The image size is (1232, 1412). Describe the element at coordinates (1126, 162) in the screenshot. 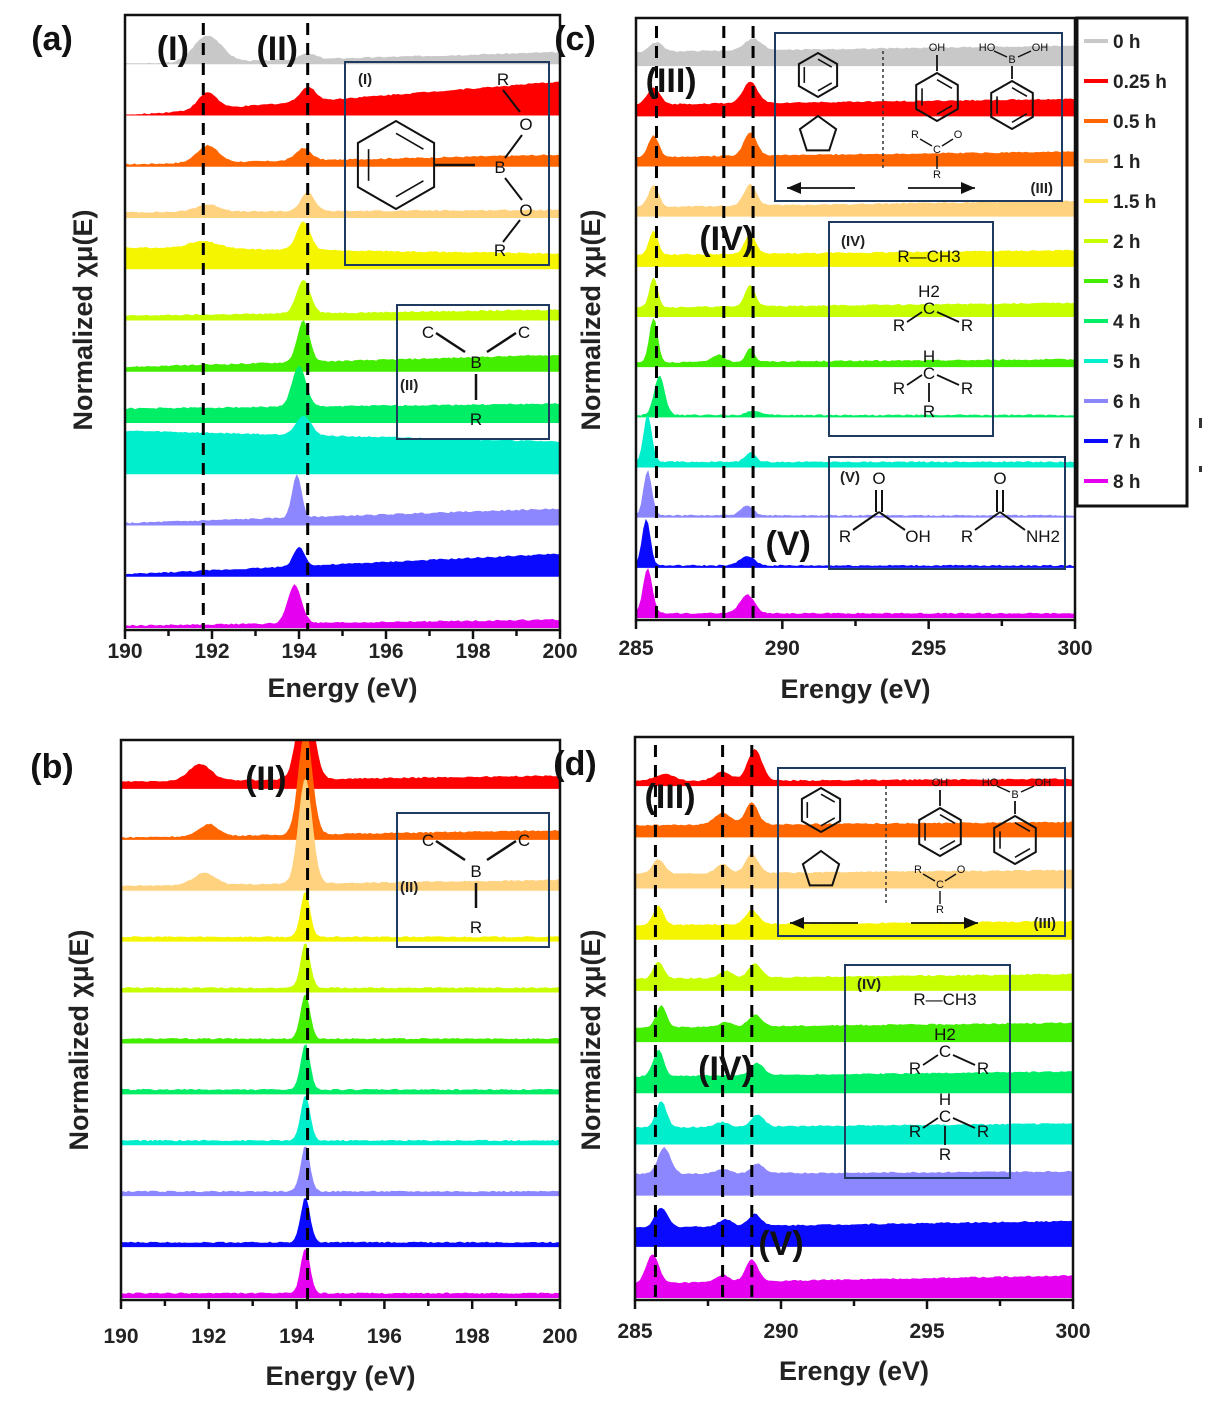

I see `legend-label: 1 h` at that location.